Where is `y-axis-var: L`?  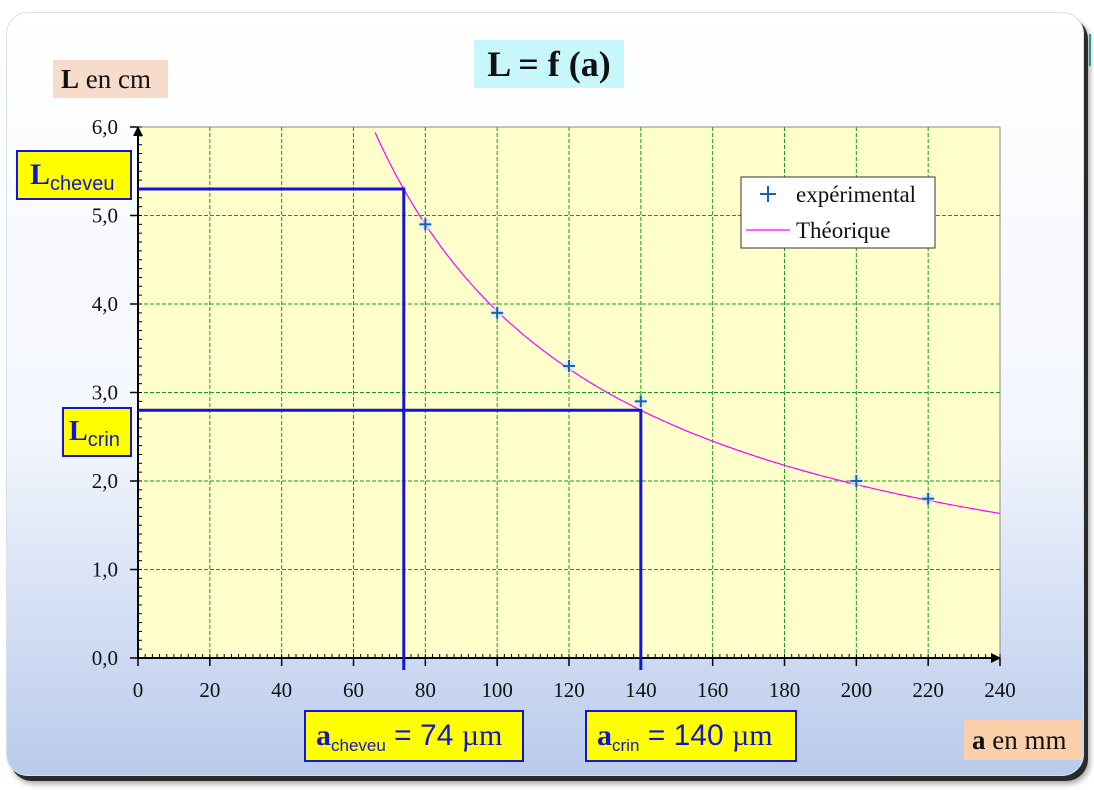
y-axis-var: L is located at coordinates (70, 79).